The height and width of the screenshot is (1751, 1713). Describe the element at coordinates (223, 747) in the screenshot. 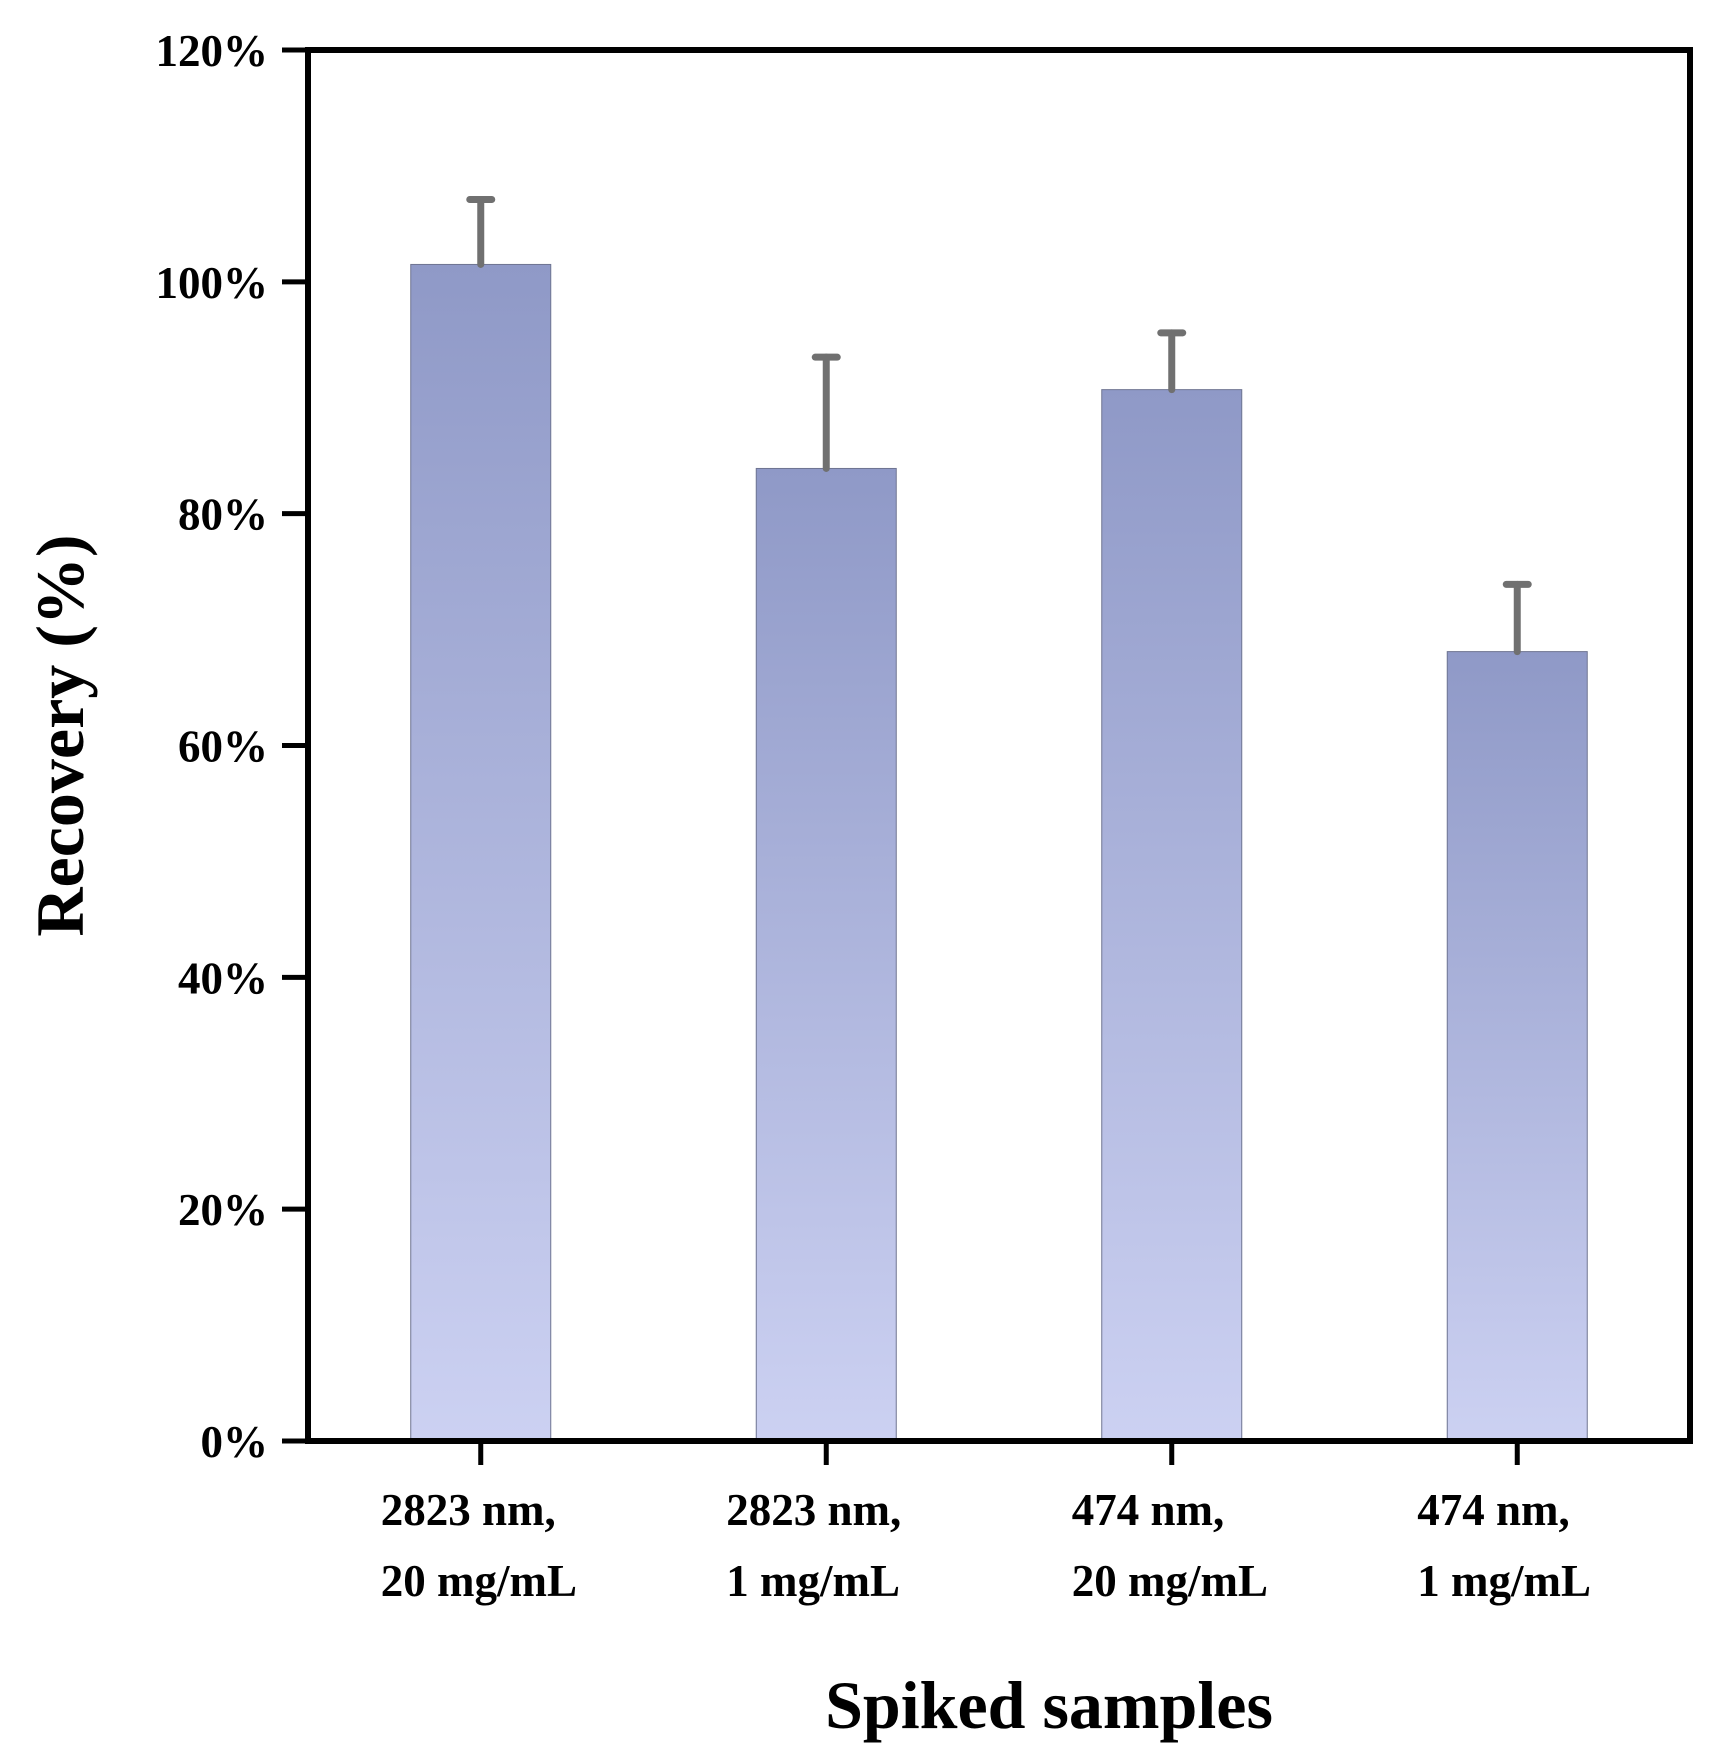

I see `y-tick-label: 60%` at that location.